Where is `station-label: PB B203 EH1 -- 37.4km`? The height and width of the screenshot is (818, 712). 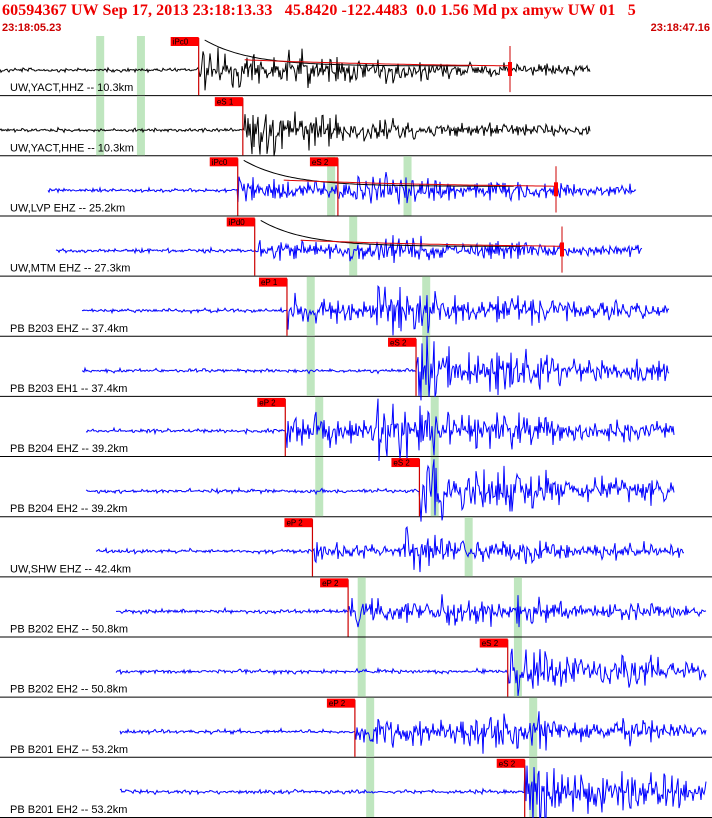
station-label: PB B203 EH1 -- 37.4km is located at coordinates (68, 389).